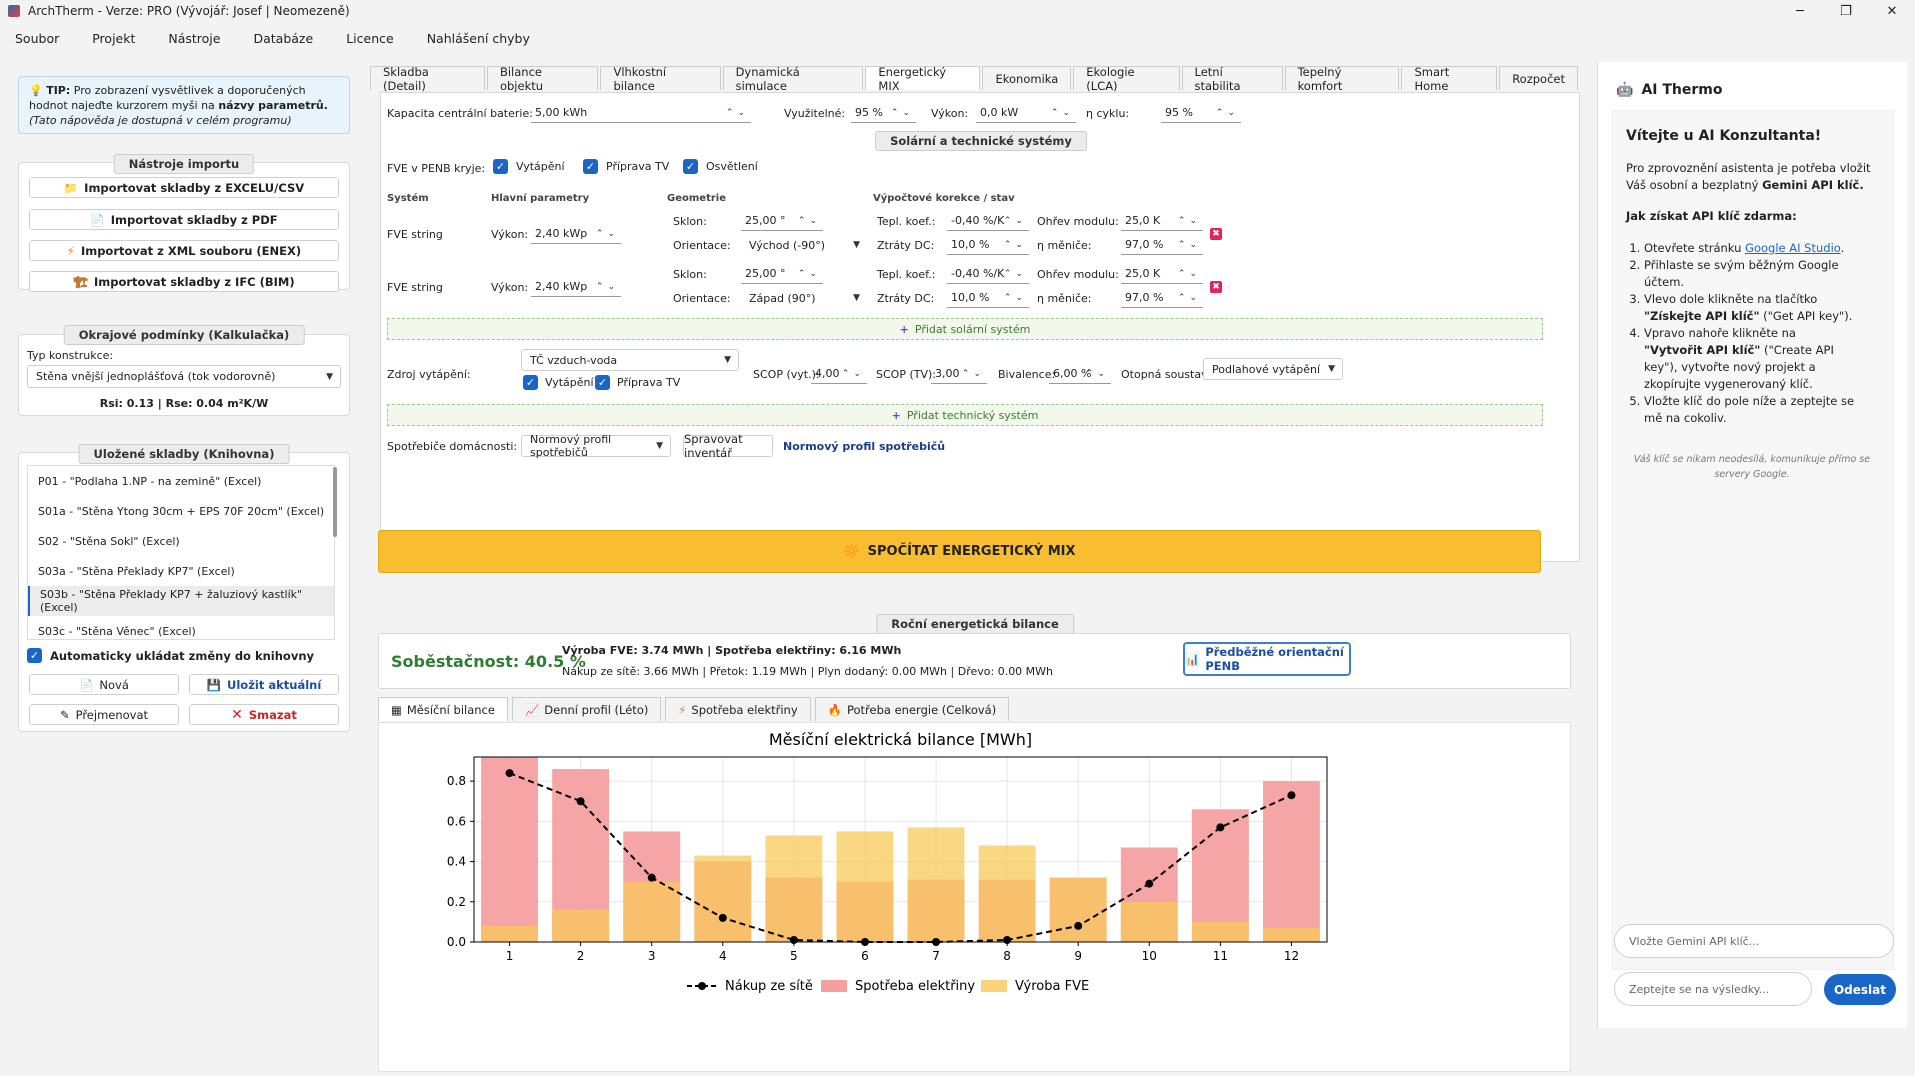 Image resolution: width=1915 pixels, height=1076 pixels. I want to click on import-ifc-button: 🏗 Importovat skladby z IFC (BIM), so click(184, 281).